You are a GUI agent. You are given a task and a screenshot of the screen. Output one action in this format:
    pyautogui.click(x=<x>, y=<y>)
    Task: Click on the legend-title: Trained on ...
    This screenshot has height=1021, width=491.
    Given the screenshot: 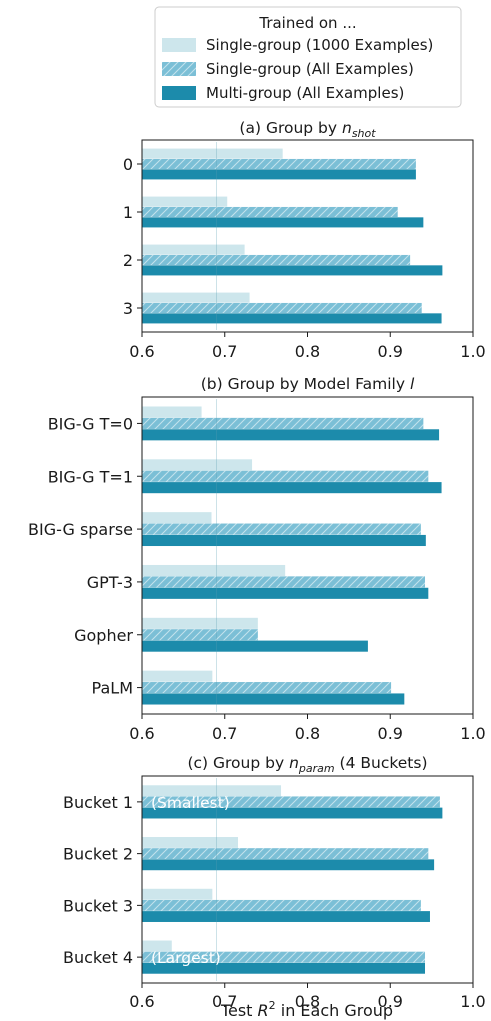 What is the action you would take?
    pyautogui.click(x=307, y=23)
    